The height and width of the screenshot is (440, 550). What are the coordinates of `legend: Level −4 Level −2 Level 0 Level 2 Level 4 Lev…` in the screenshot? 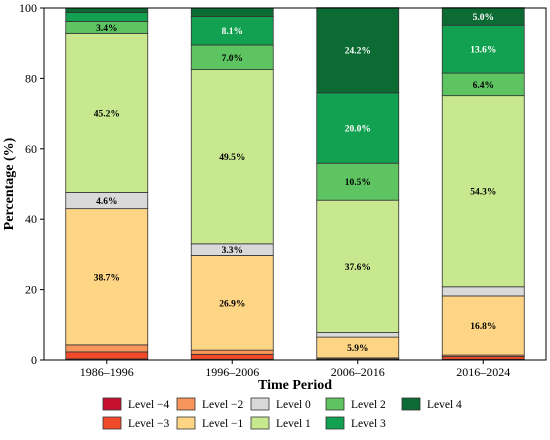 It's located at (282, 413).